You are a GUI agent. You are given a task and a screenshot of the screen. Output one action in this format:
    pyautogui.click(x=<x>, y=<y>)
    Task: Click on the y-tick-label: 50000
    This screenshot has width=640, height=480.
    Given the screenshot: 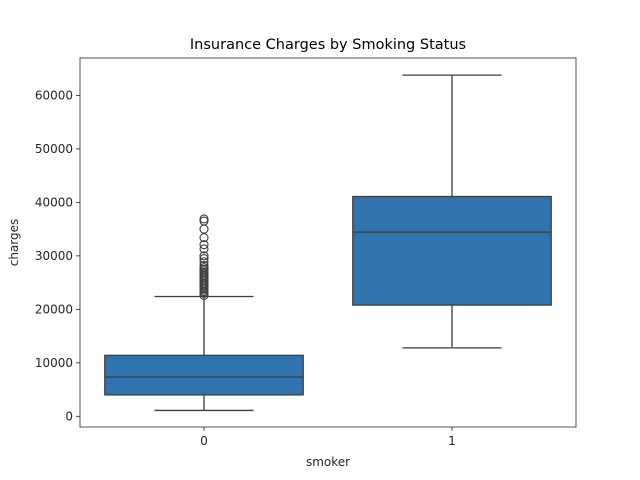 What is the action you would take?
    pyautogui.click(x=54, y=149)
    